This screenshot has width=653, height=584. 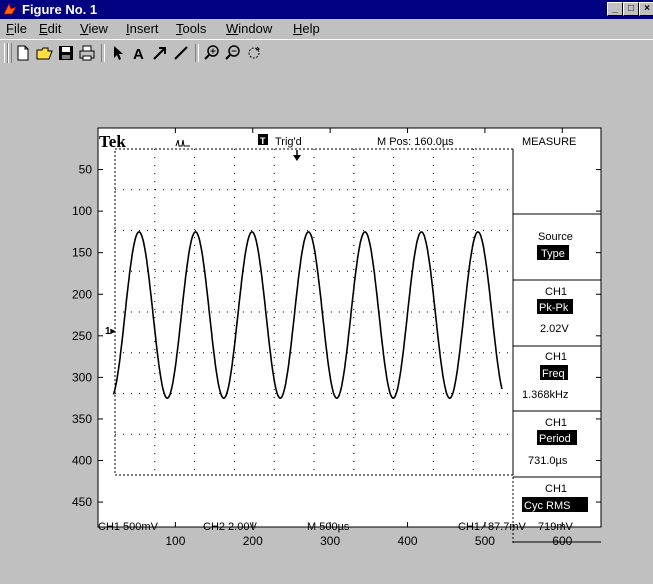 What do you see at coordinates (82, 336) in the screenshot?
I see `y-tick-label-4: 250` at bounding box center [82, 336].